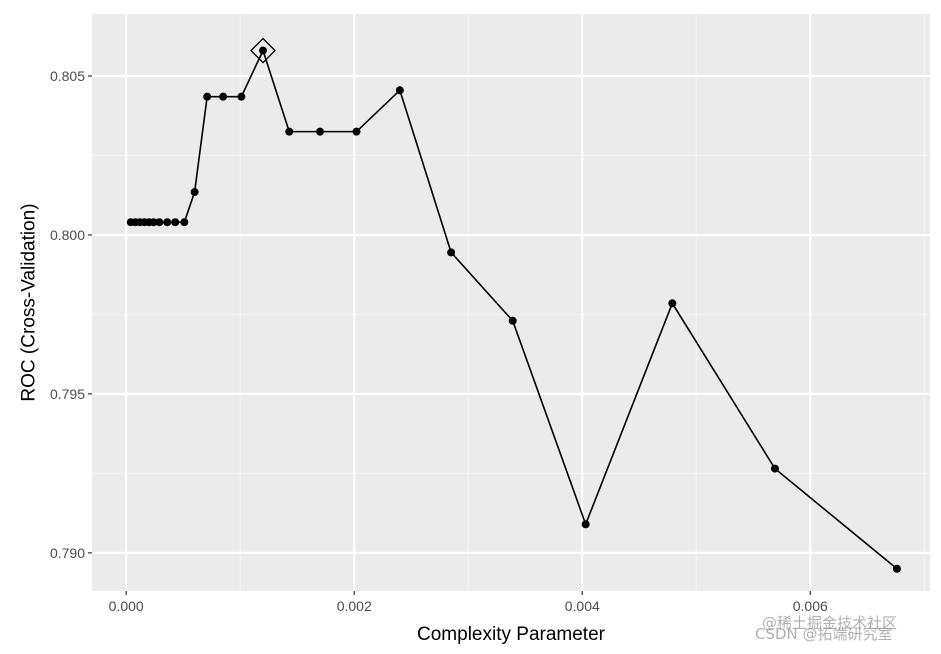  Describe the element at coordinates (67, 76) in the screenshot. I see `y-tick-label: 0.805` at that location.